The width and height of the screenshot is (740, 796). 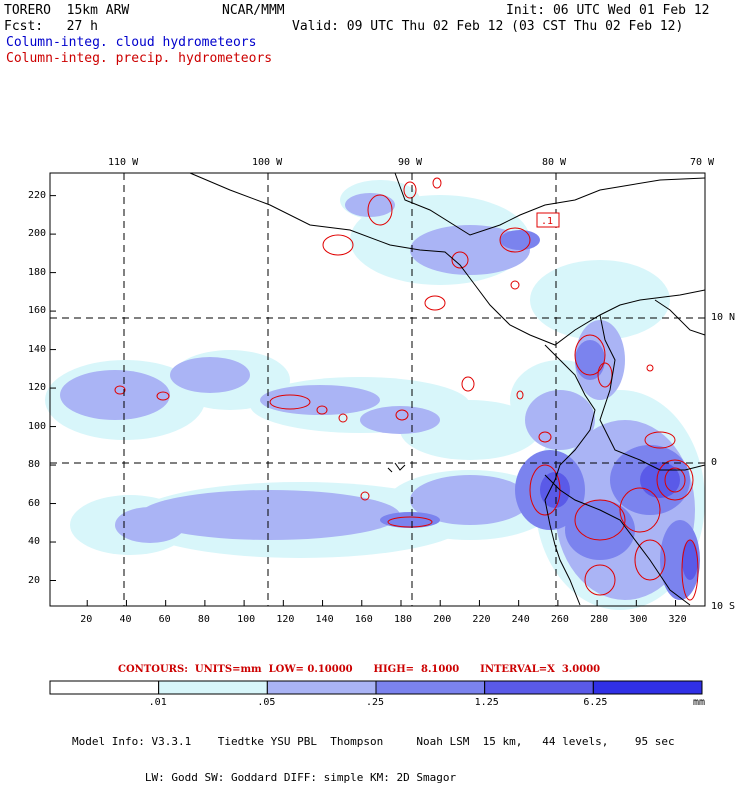 I want to click on x-tick-label: 320, so click(x=677, y=619).